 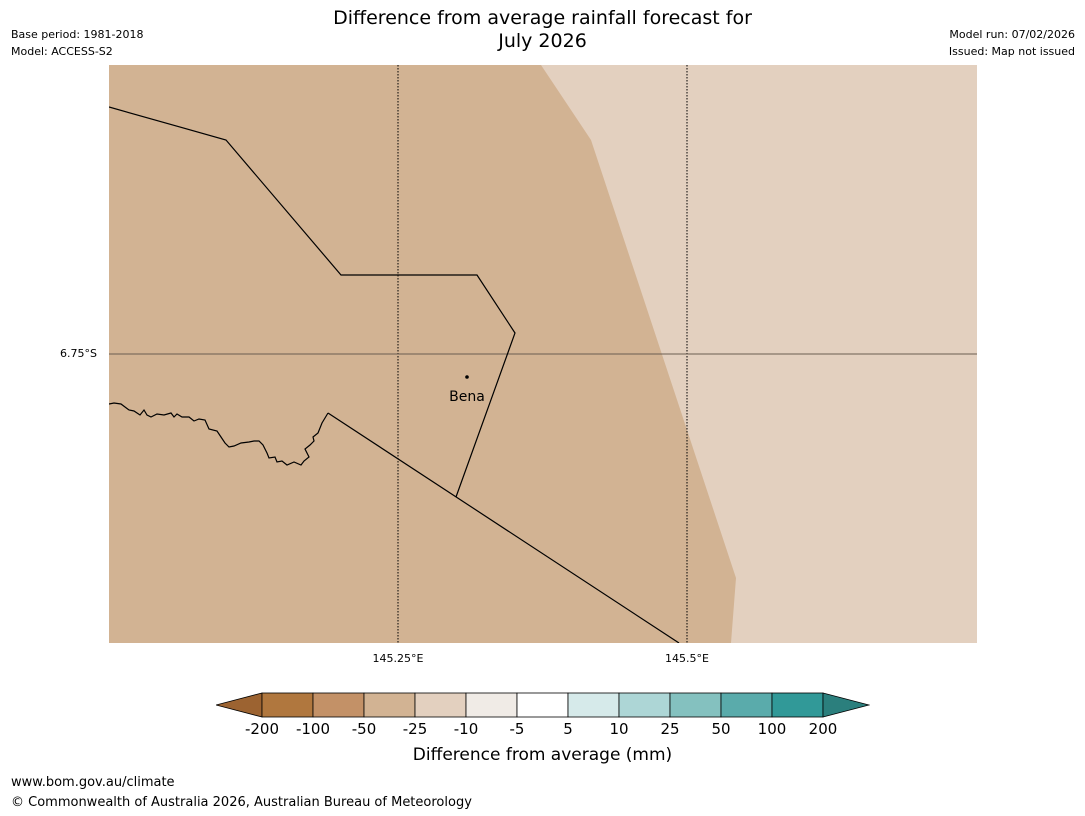 I want to click on colorbar-tick-label: -25, so click(x=415, y=729).